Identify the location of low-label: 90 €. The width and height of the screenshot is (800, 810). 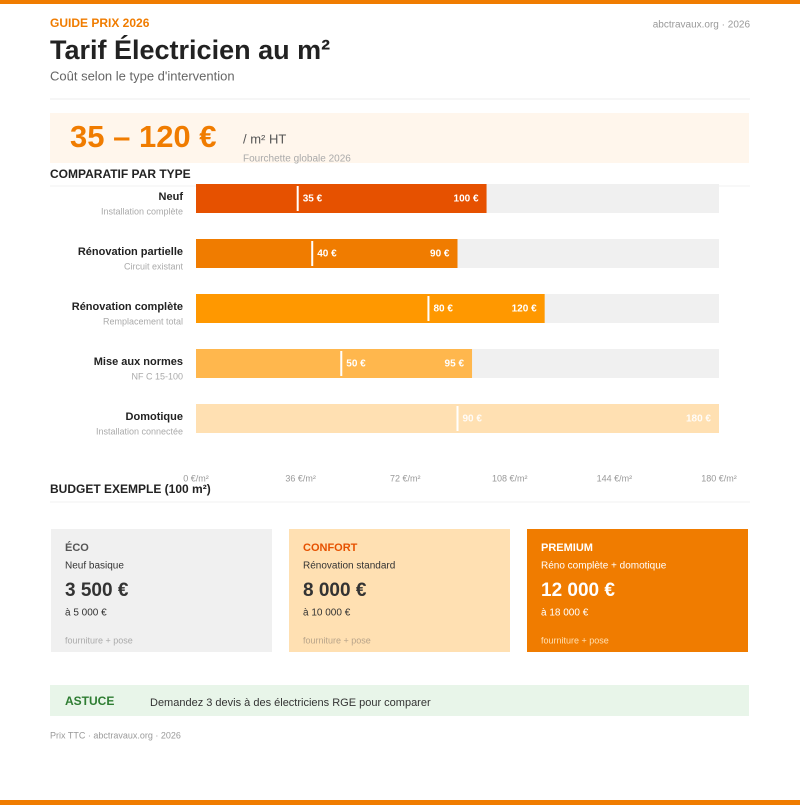
(473, 419).